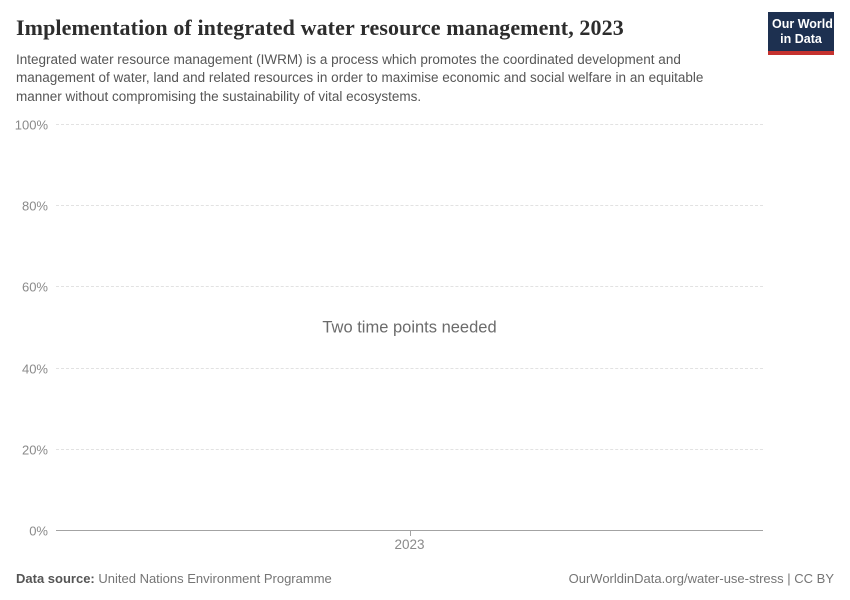 This screenshot has height=600, width=850. I want to click on y-tick-label: 0%, so click(38, 531).